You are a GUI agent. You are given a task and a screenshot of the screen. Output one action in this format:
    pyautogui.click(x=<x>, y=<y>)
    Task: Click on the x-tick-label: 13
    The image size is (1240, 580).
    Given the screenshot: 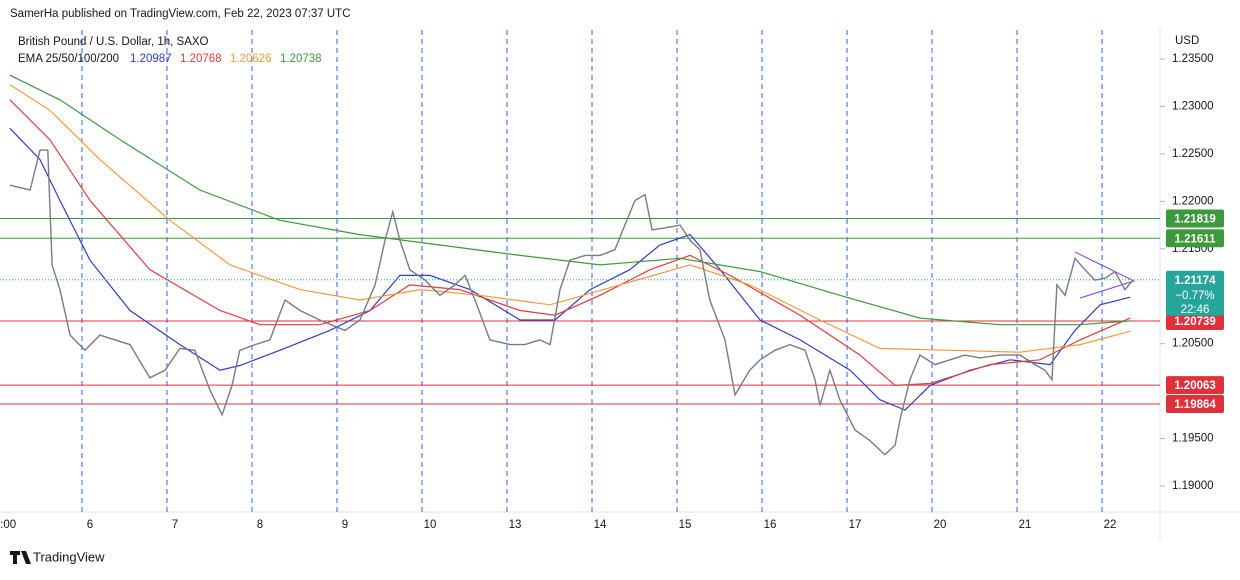 What is the action you would take?
    pyautogui.click(x=515, y=525)
    